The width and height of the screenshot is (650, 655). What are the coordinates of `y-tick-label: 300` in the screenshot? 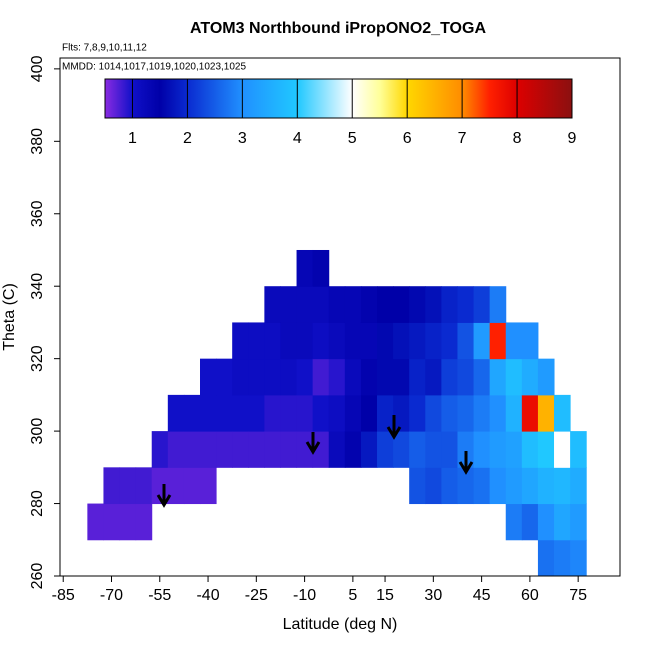 It's located at (37, 431).